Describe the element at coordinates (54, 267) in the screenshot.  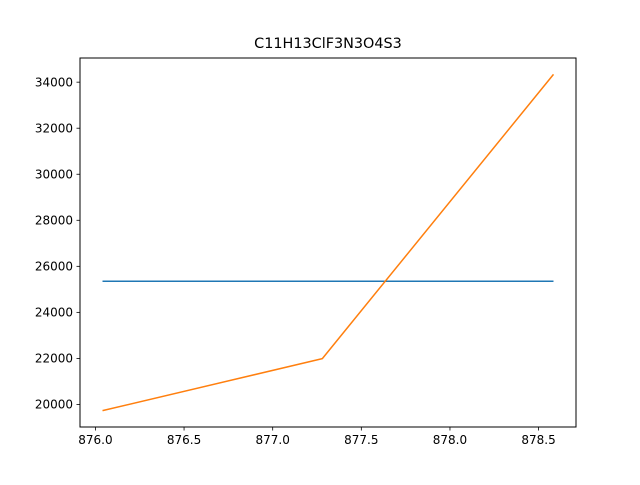
I see `y-tick-label: 26000` at that location.